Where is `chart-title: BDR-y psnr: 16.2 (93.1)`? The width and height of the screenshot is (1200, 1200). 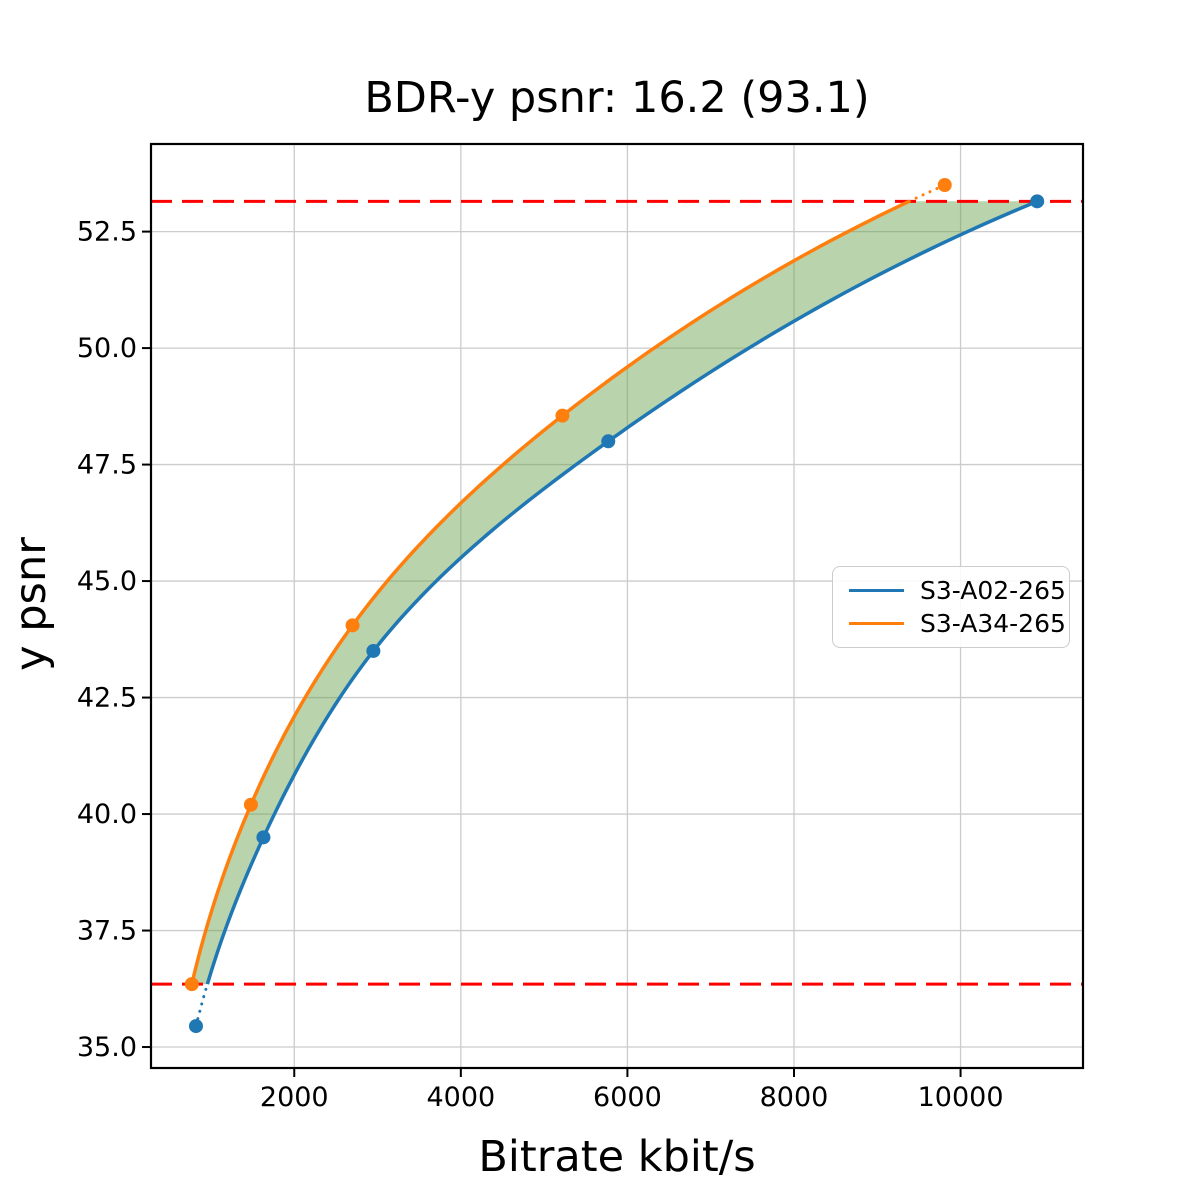 chart-title: BDR-y psnr: 16.2 (93.1) is located at coordinates (617, 98).